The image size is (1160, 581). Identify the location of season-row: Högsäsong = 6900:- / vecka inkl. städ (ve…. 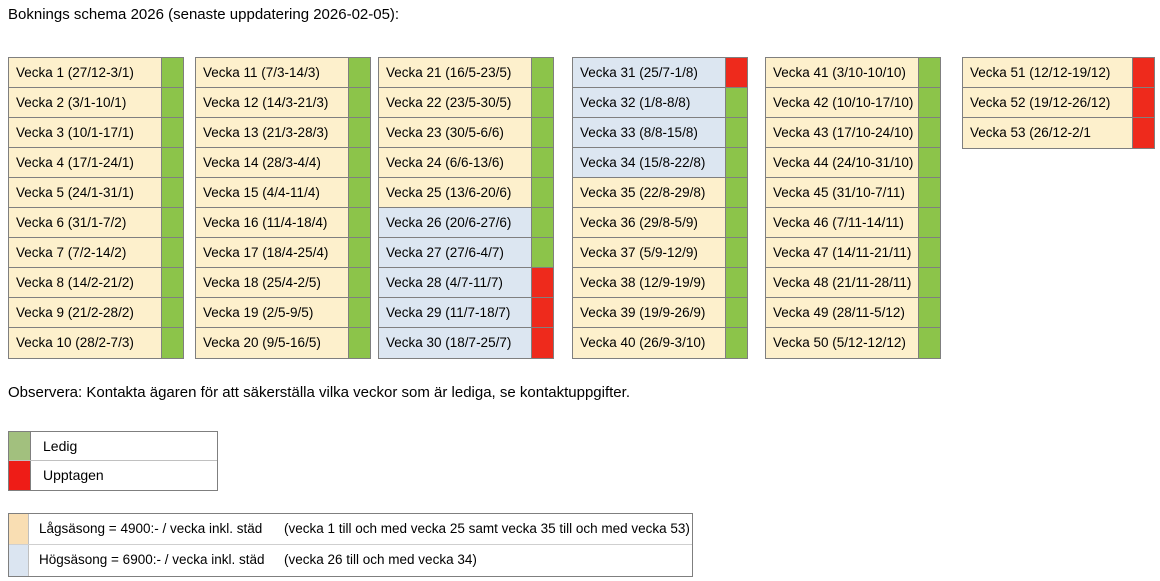
(350, 560).